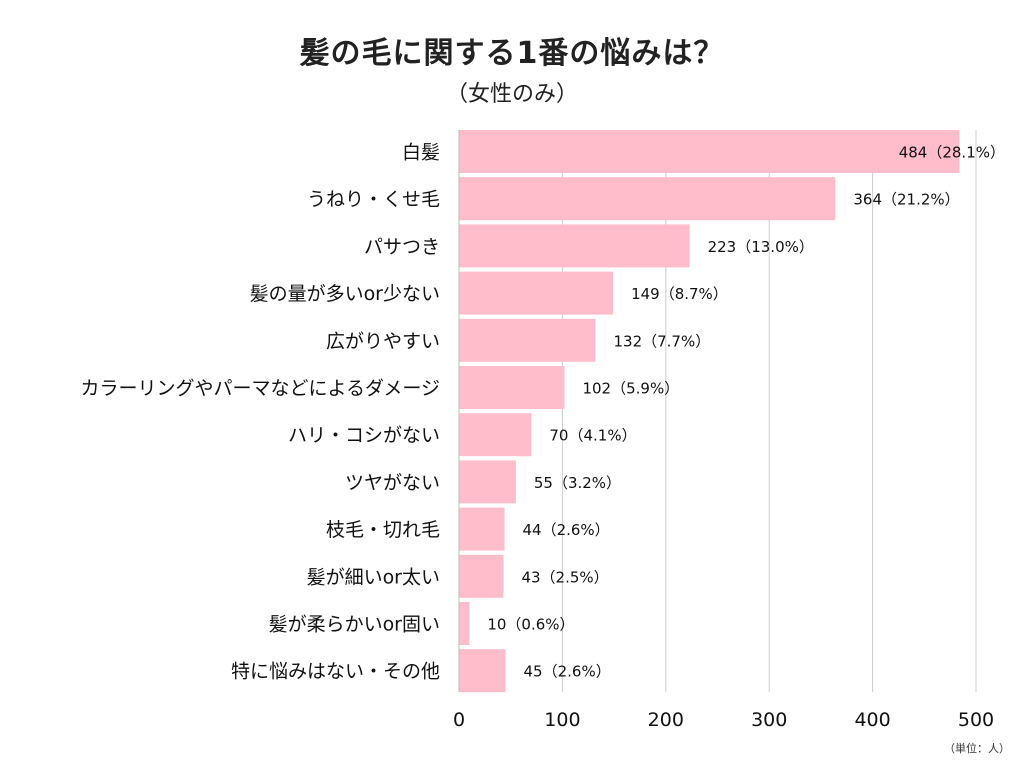 The image size is (1024, 768). Describe the element at coordinates (364, 436) in the screenshot. I see `category-label: ハリ・コシがない` at that location.